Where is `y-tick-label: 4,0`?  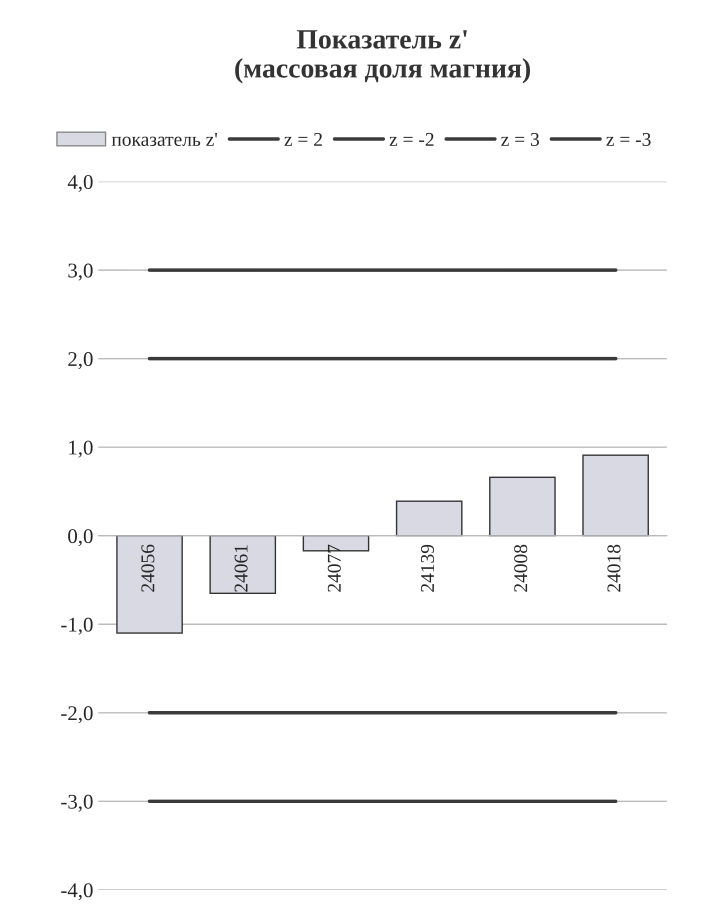
y-tick-label: 4,0 is located at coordinates (80, 183).